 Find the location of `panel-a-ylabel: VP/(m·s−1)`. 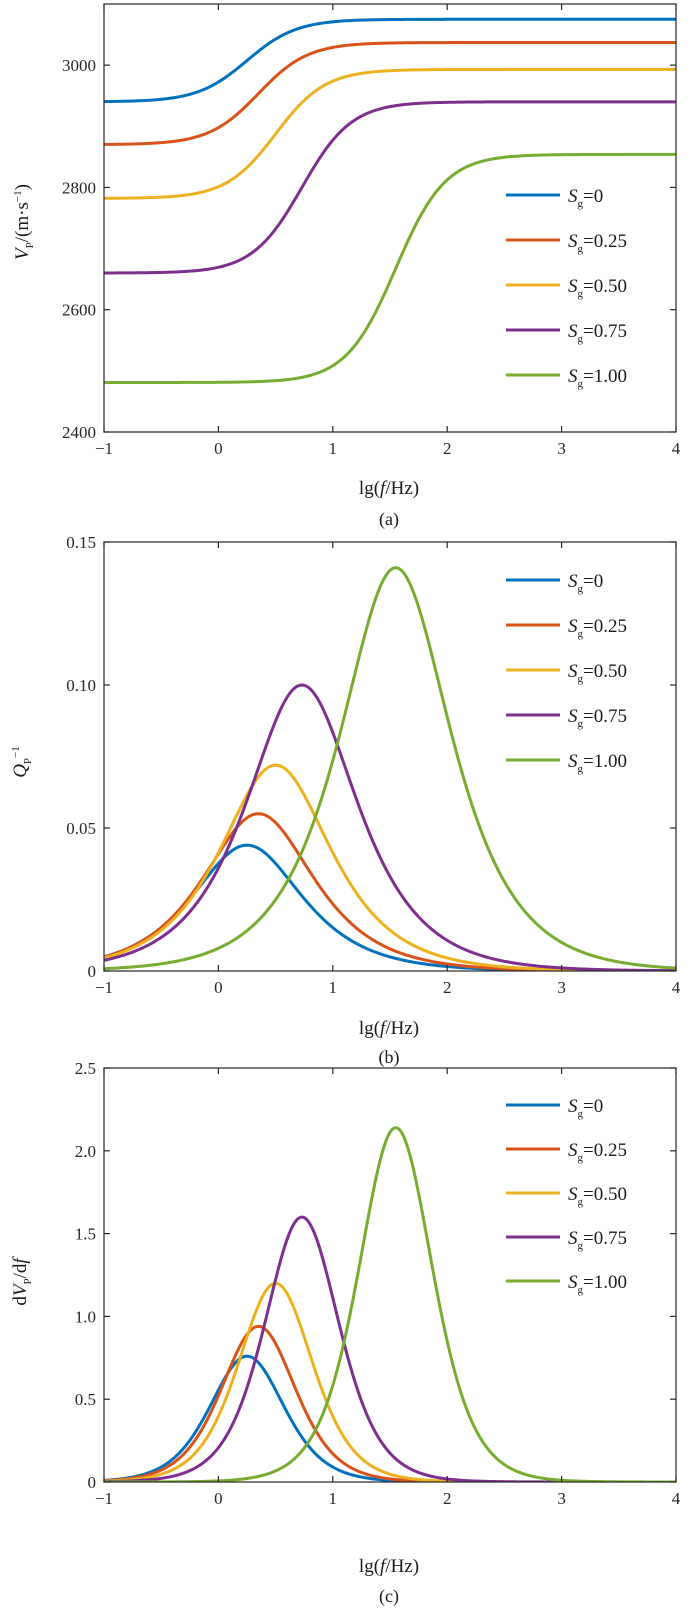

panel-a-ylabel: VP/(m·s−1) is located at coordinates (24, 222).